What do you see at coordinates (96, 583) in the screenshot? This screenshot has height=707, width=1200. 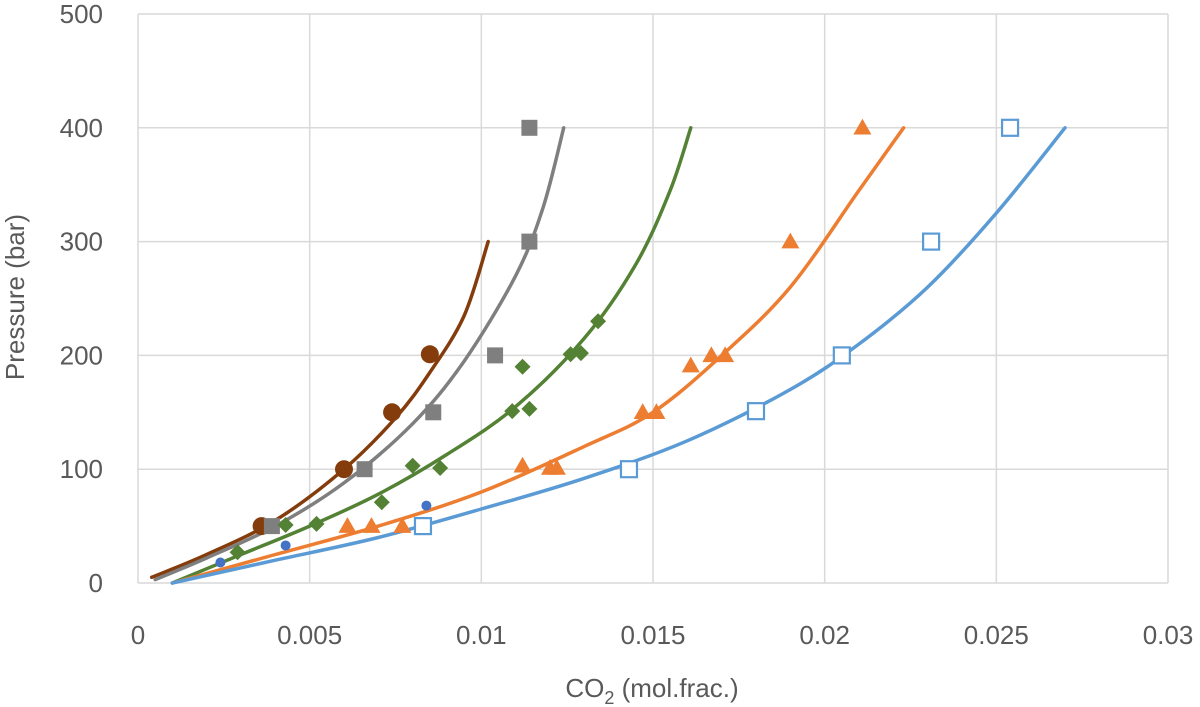 I see `y-tick-label: 0` at bounding box center [96, 583].